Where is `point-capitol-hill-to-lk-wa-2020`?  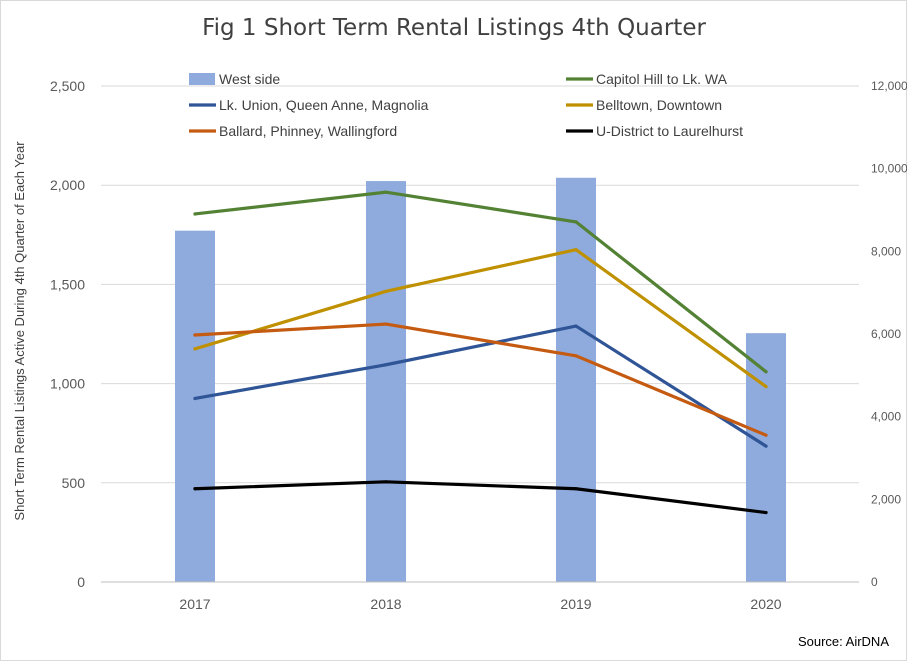
point-capitol-hill-to-lk-wa-2020 is located at coordinates (766, 372).